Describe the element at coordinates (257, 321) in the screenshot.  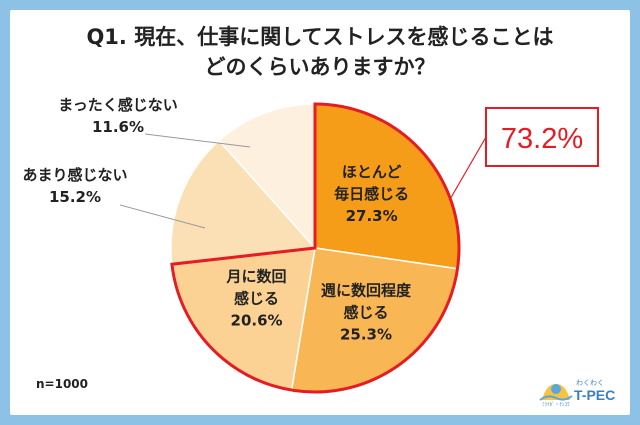
I see `slice-value-label: 20.6%` at that location.